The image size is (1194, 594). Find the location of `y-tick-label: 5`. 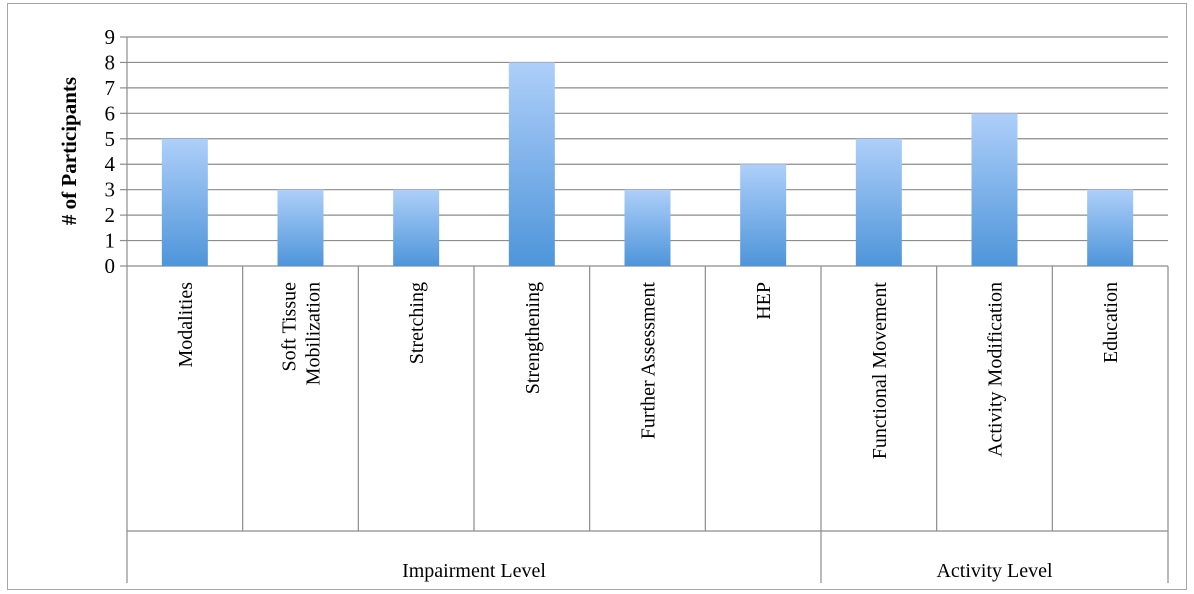

y-tick-label: 5 is located at coordinates (110, 139).